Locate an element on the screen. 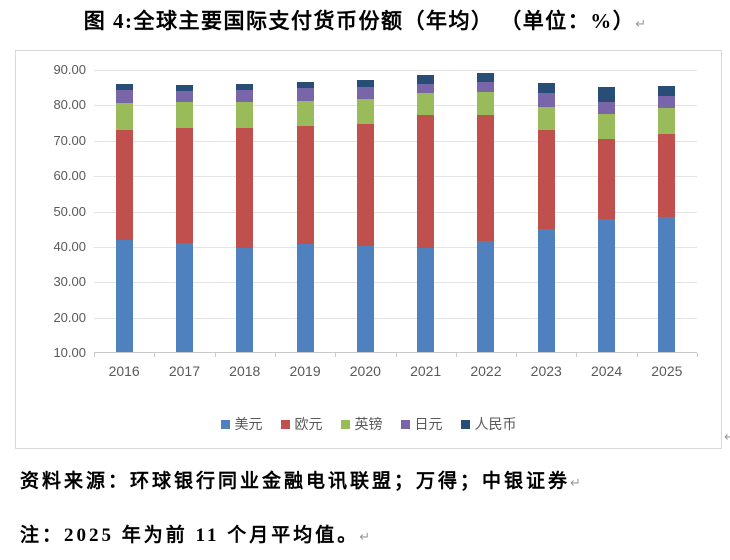 This screenshot has width=730, height=560. x-axis-label: 2018 is located at coordinates (245, 371).